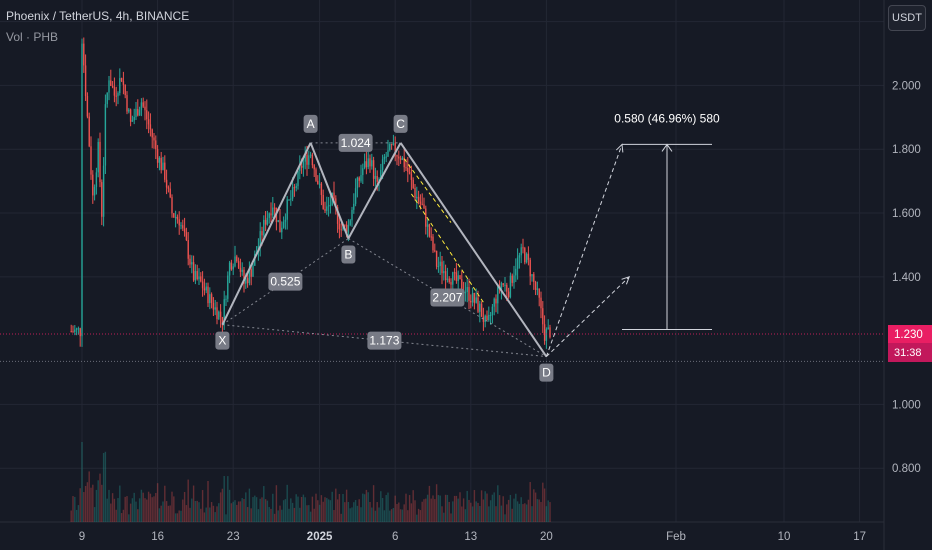 This screenshot has height=550, width=932. I want to click on ratio-label: 0.525, so click(285, 282).